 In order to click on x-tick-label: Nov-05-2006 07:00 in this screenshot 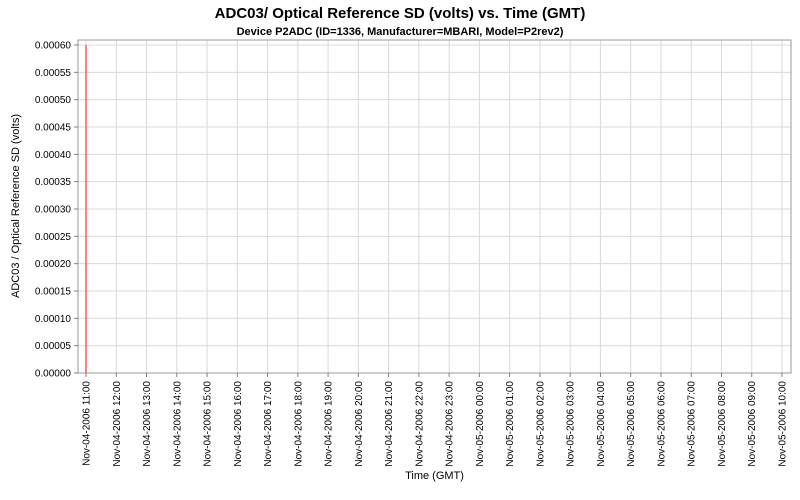, I will do `click(692, 424)`.